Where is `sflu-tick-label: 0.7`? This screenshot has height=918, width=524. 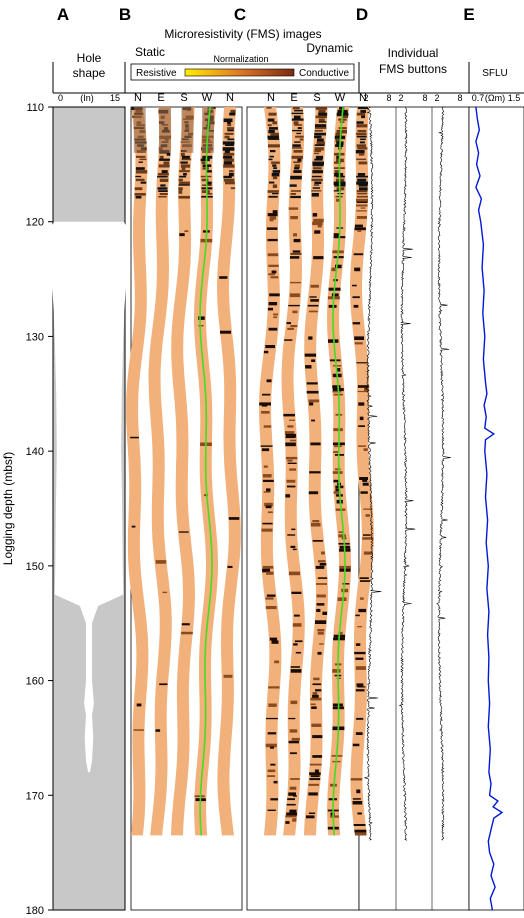
sflu-tick-label: 0.7 is located at coordinates (478, 98).